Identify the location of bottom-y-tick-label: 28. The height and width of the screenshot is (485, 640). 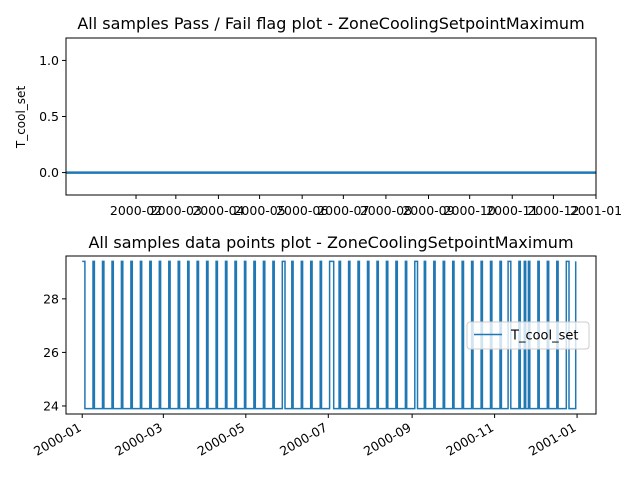
(51, 298).